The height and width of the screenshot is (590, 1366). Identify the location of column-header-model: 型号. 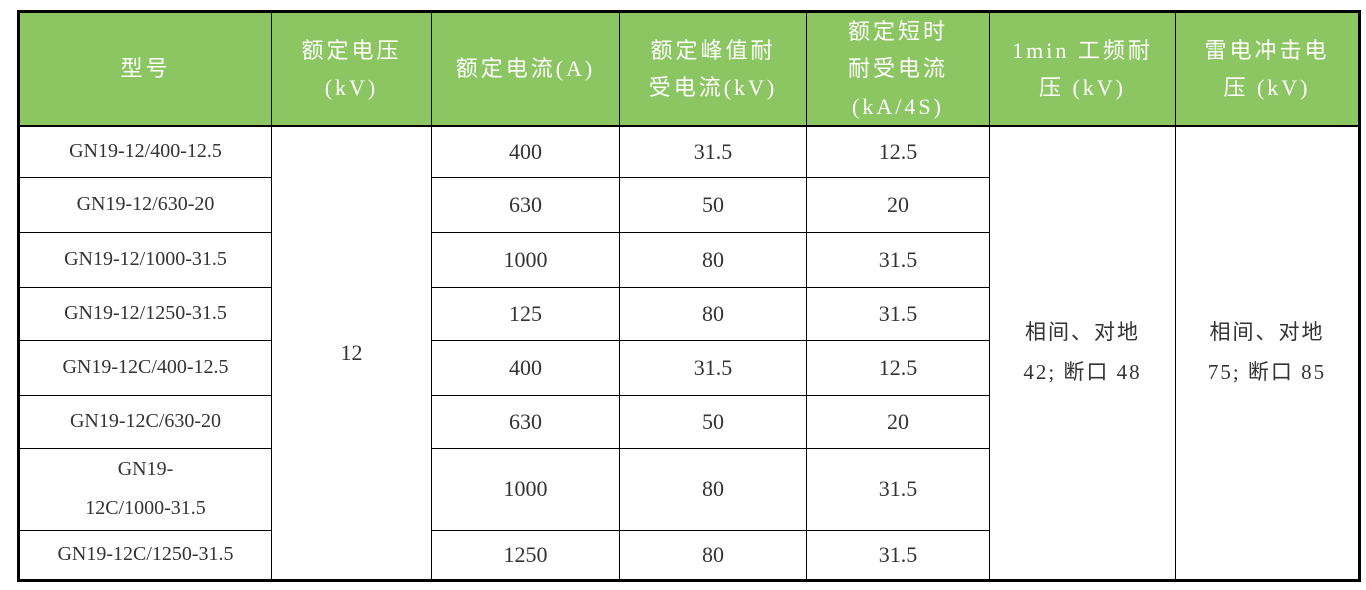
(145, 69).